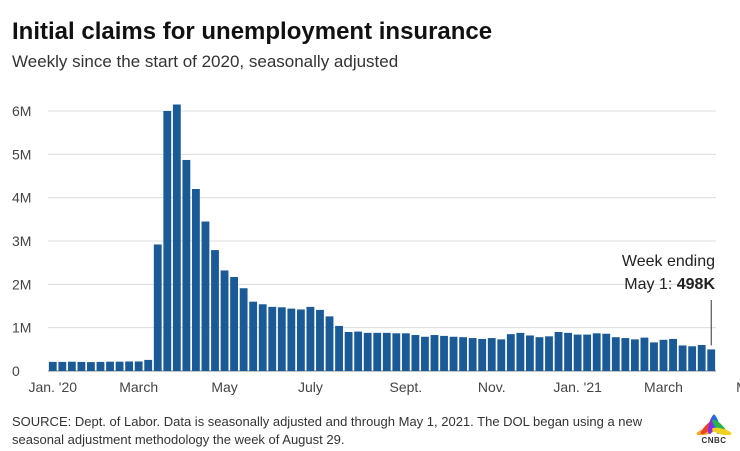 The height and width of the screenshot is (451, 740). What do you see at coordinates (21, 198) in the screenshot?
I see `y-tick-label: 4M` at bounding box center [21, 198].